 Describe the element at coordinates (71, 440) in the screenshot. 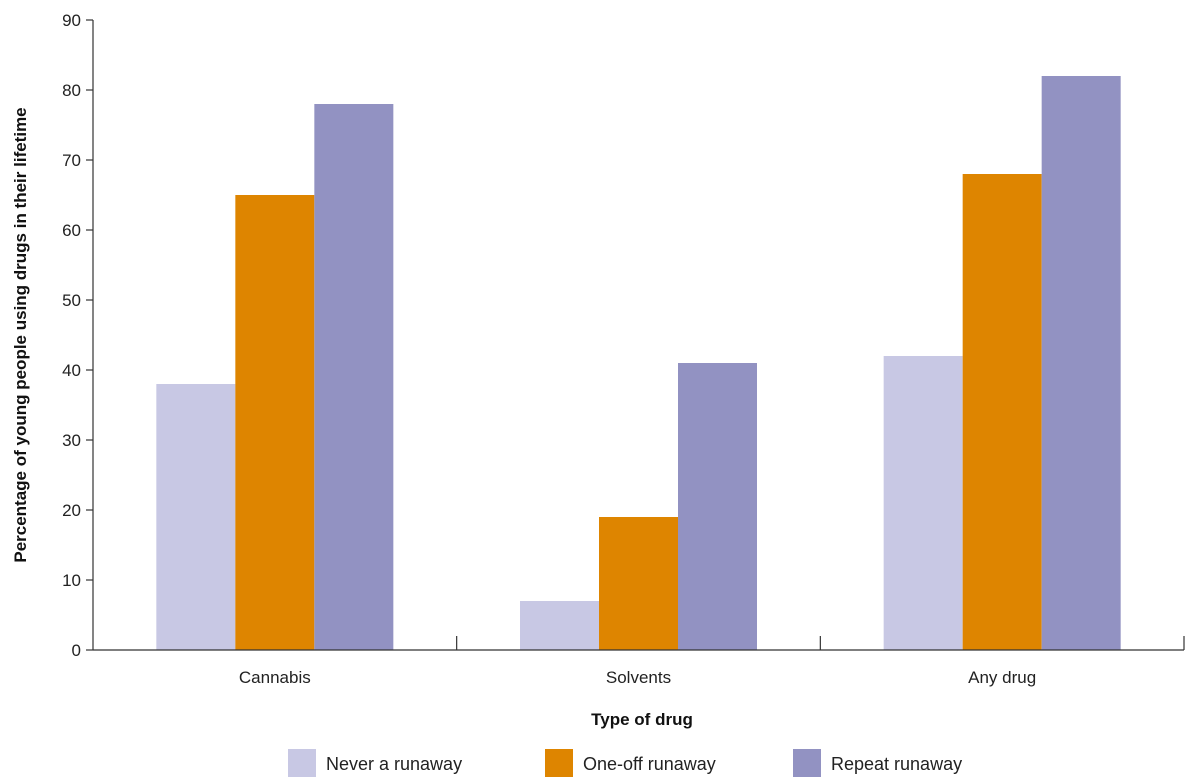

I see `y-tick-label: 30` at that location.